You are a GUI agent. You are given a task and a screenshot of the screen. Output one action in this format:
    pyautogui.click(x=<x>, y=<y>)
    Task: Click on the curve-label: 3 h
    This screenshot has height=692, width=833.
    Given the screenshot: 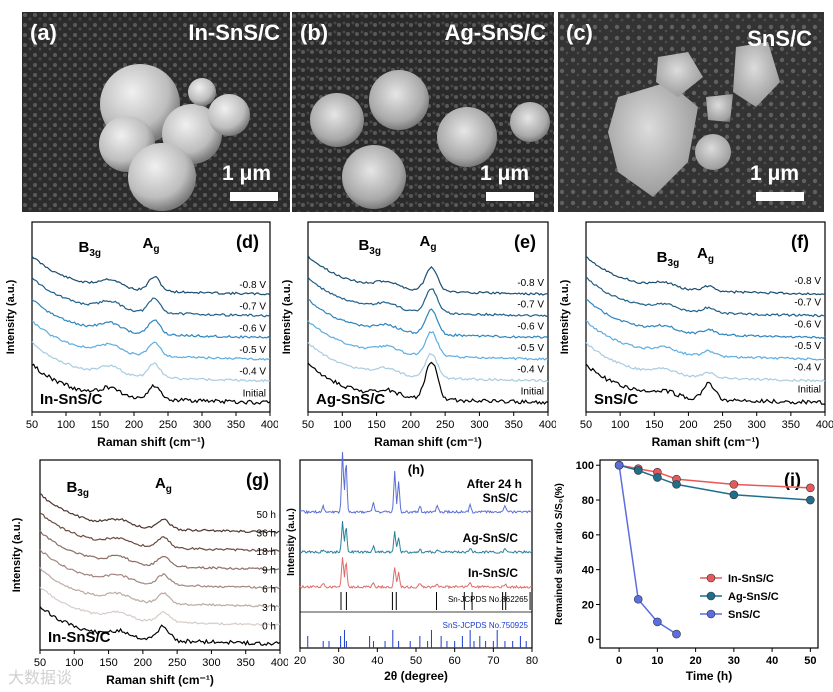 What is the action you would take?
    pyautogui.click(x=269, y=608)
    